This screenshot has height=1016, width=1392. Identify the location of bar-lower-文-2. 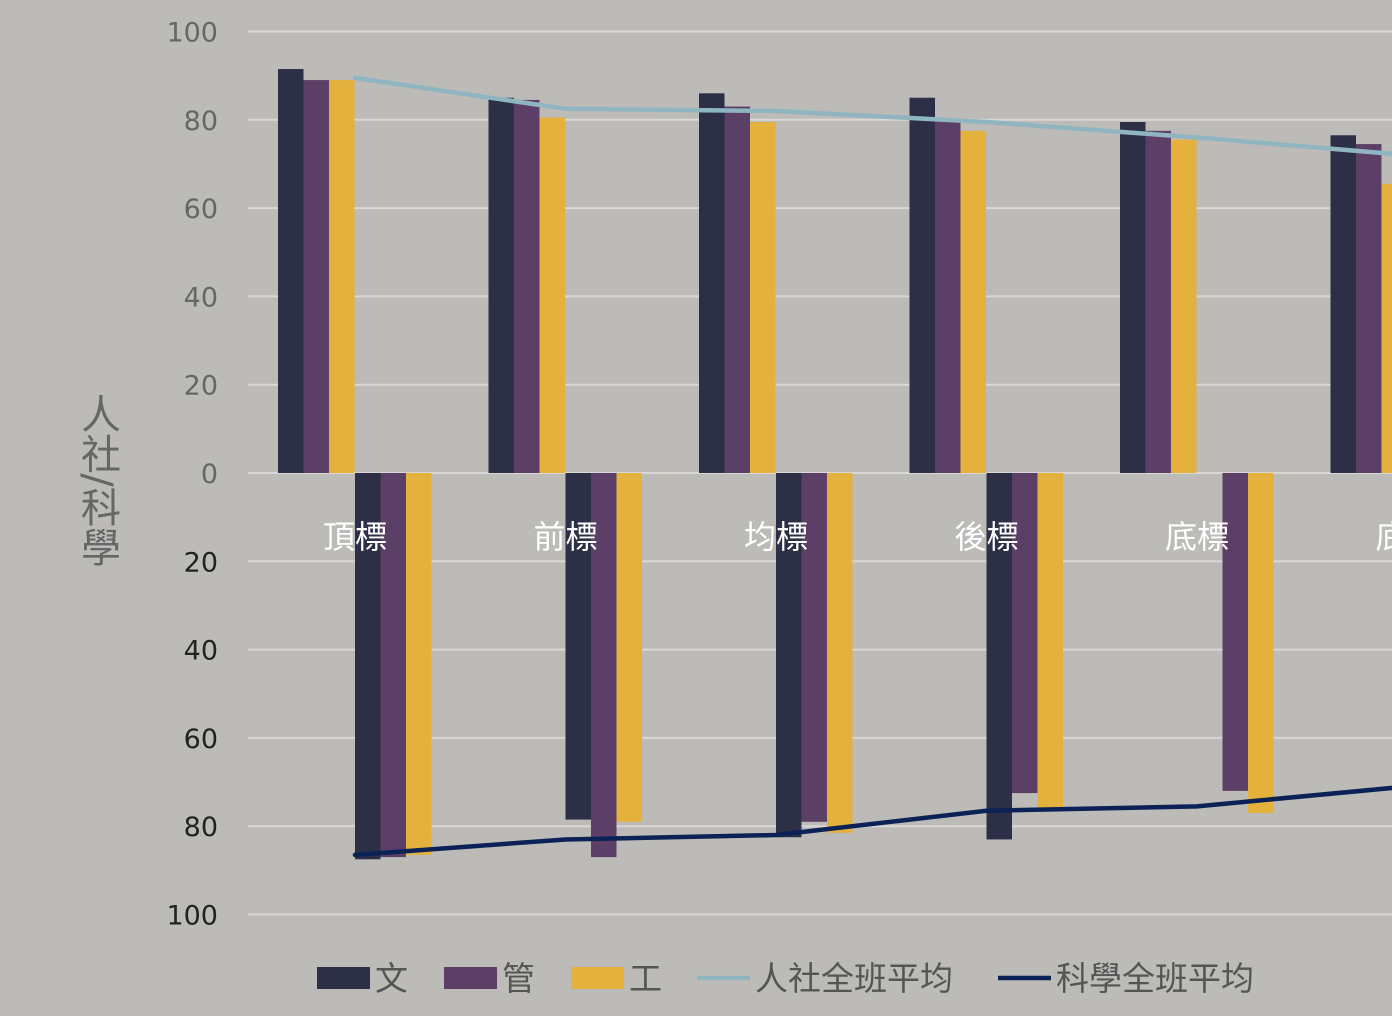
(789, 655).